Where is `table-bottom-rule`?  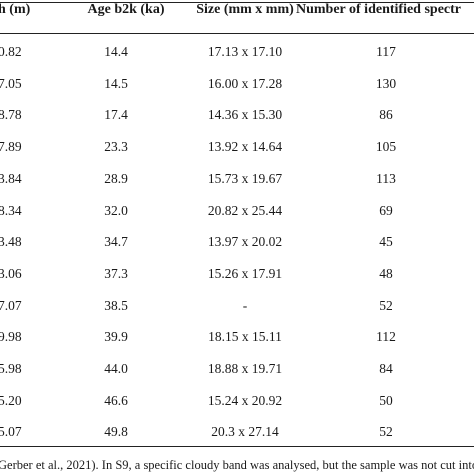
table-bottom-rule is located at coordinates (237, 447).